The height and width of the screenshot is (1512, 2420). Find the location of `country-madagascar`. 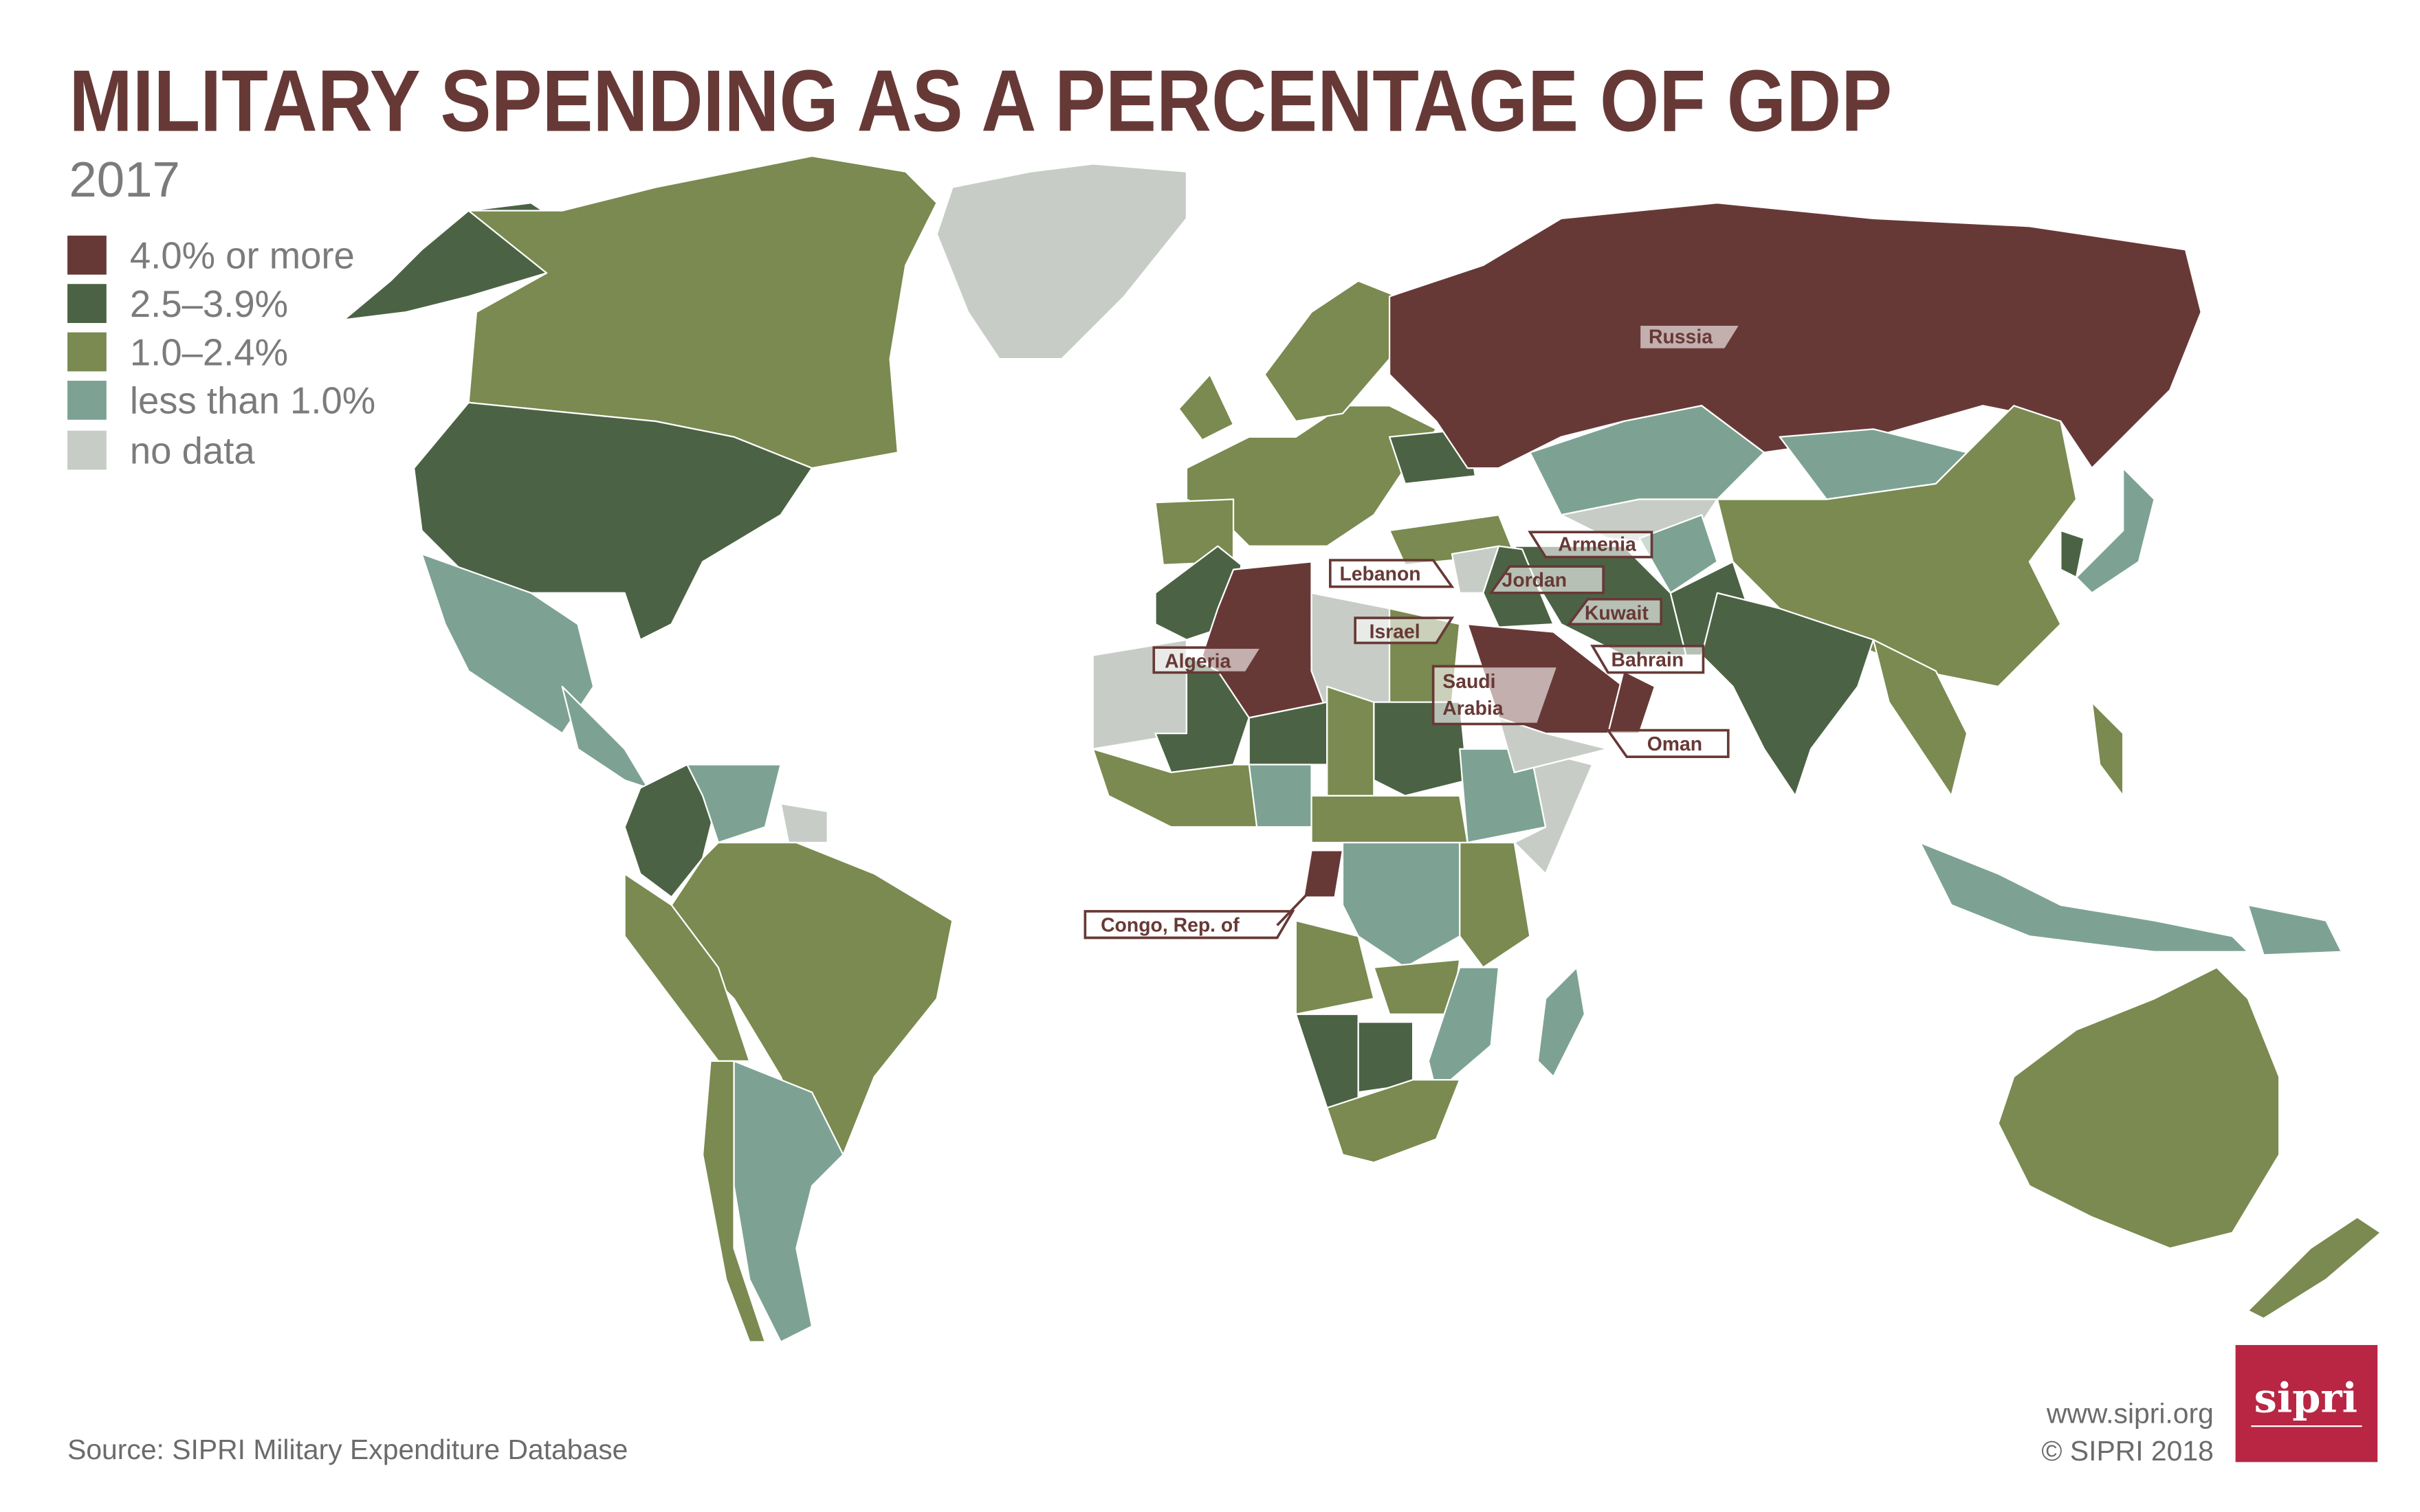

country-madagascar is located at coordinates (1562, 1022).